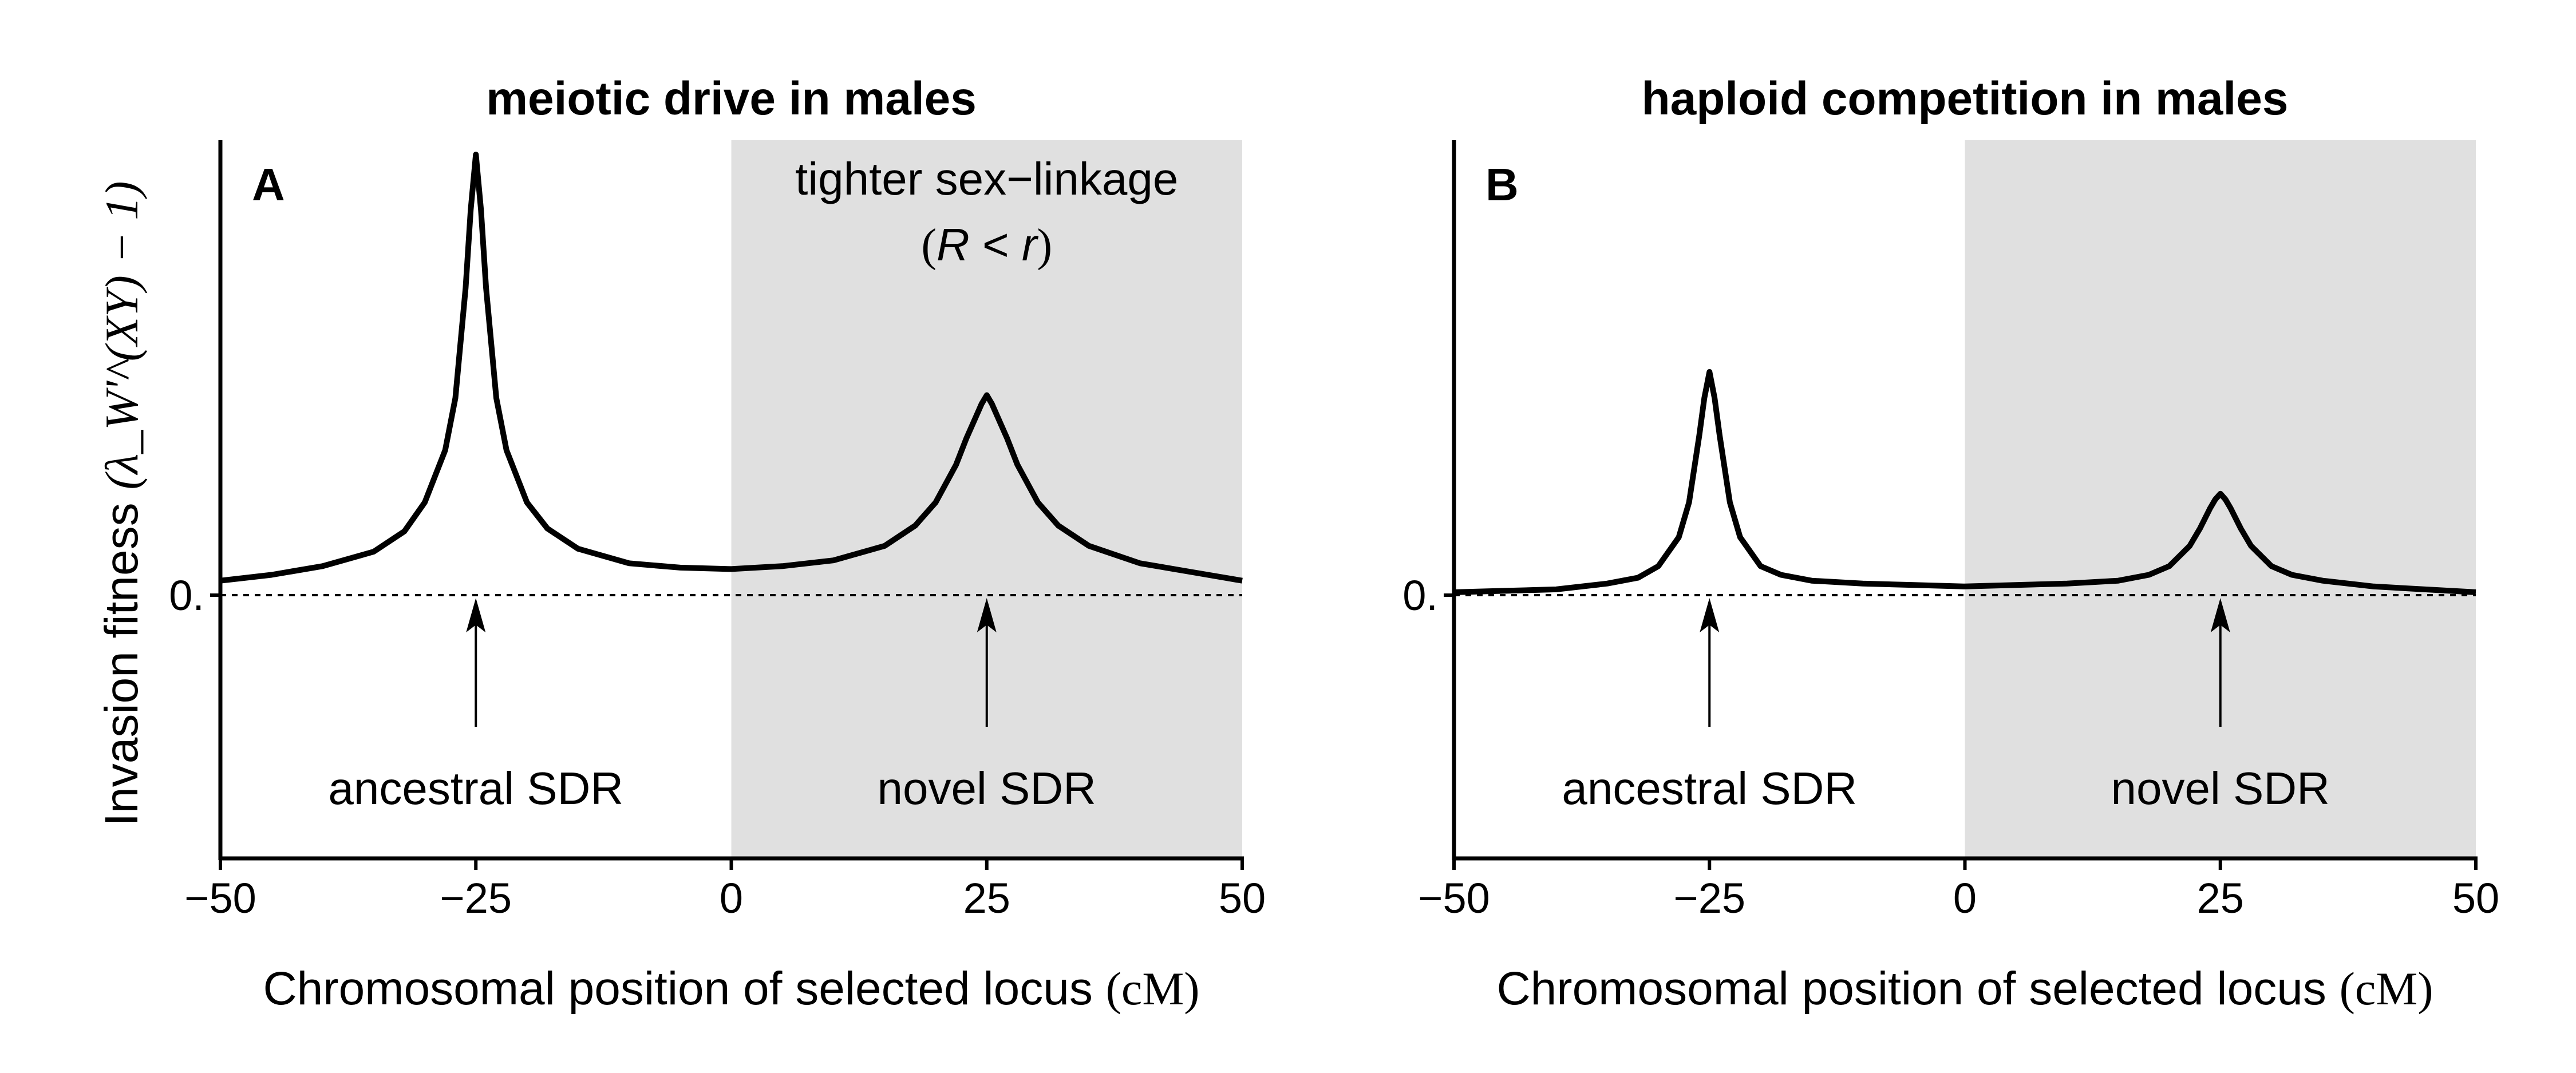  I want to click on shaded-region-b, so click(2220, 499).